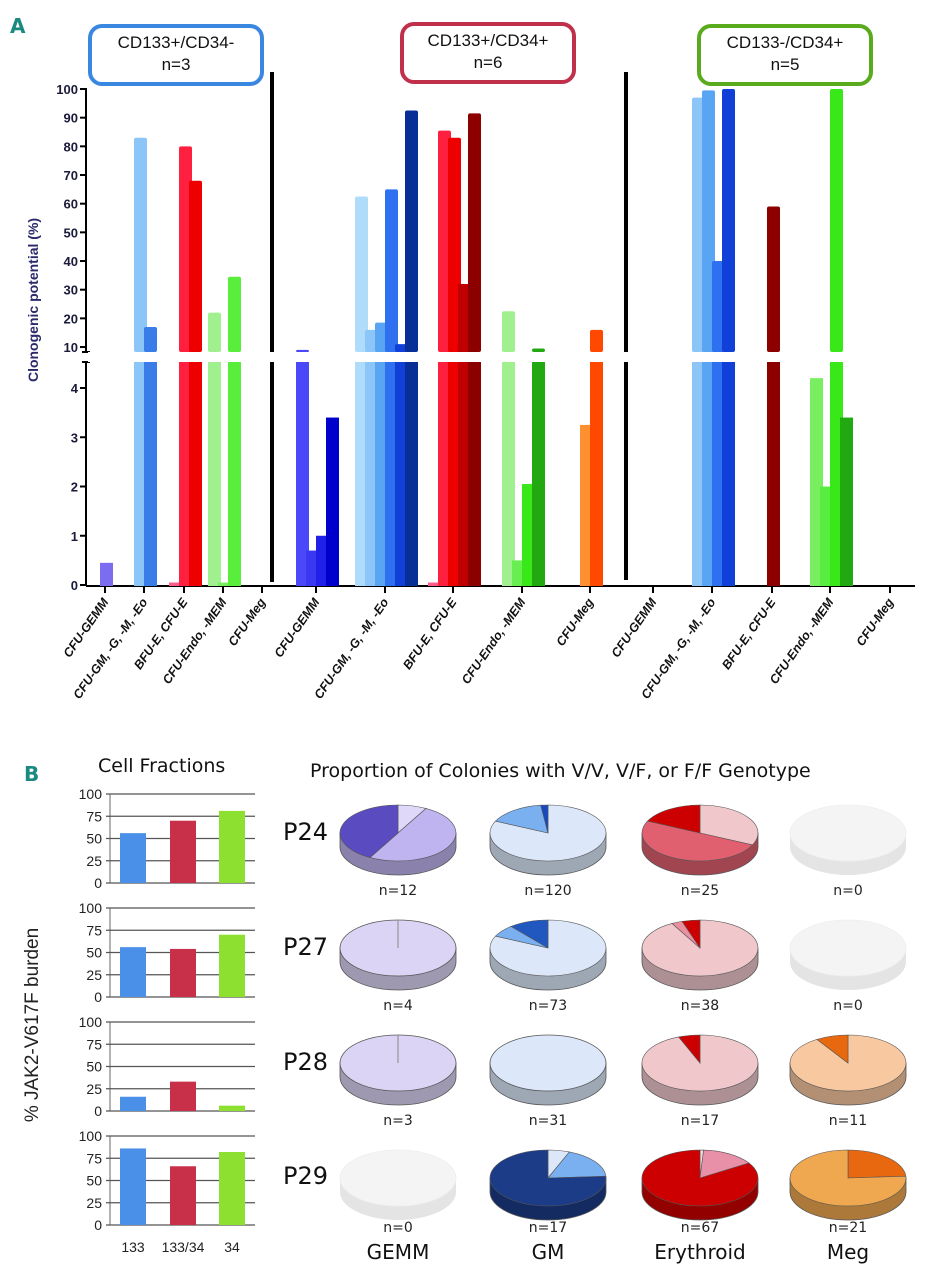 The height and width of the screenshot is (1280, 926). Describe the element at coordinates (700, 955) in the screenshot. I see `pie-p27-erythroid` at that location.